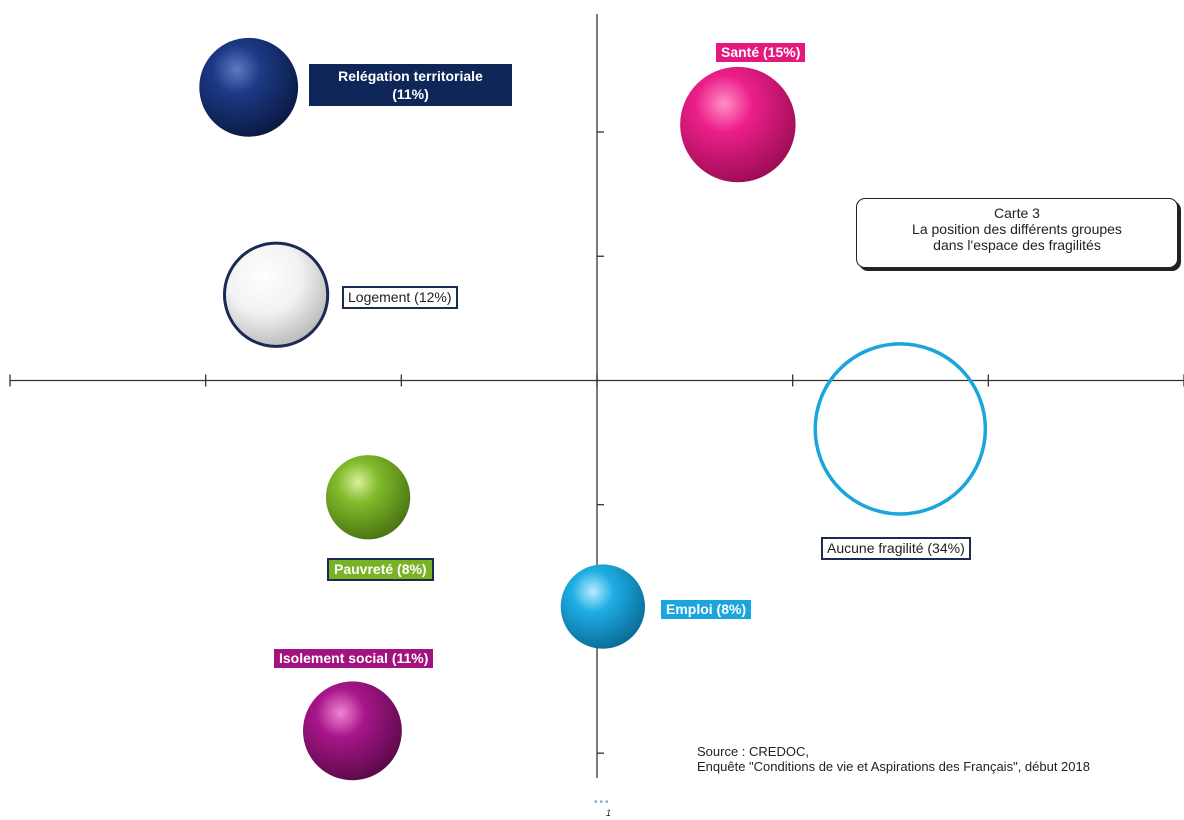 Image resolution: width=1184 pixels, height=820 pixels. Describe the element at coordinates (410, 94) in the screenshot. I see `label-relegation-line2: (11%)` at that location.